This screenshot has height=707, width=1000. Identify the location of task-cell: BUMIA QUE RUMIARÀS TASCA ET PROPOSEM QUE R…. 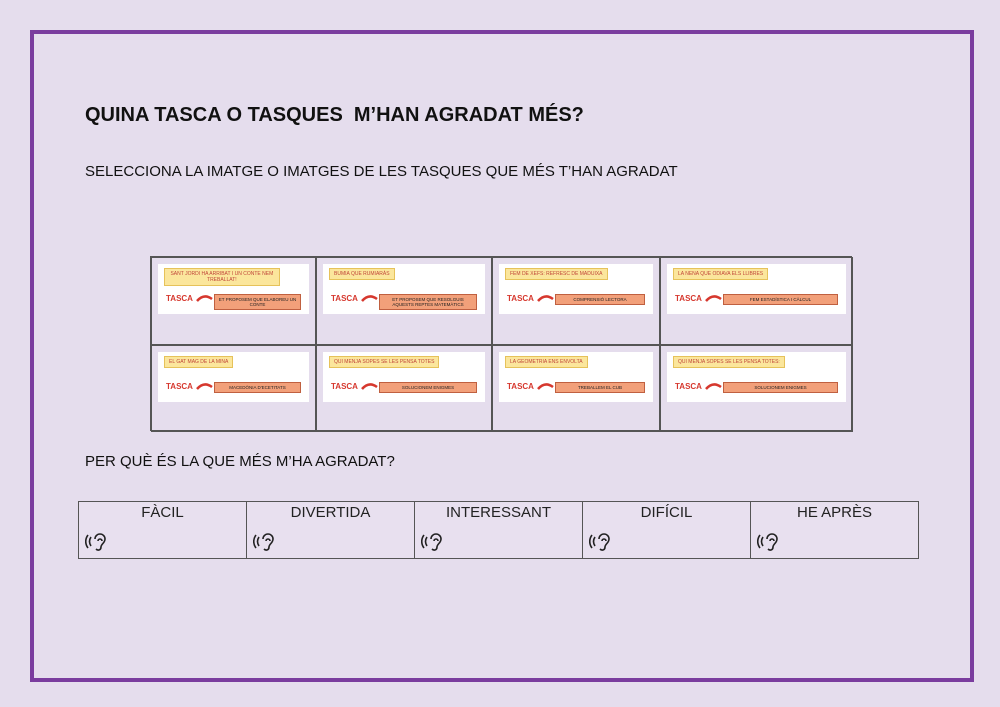
(404, 301).